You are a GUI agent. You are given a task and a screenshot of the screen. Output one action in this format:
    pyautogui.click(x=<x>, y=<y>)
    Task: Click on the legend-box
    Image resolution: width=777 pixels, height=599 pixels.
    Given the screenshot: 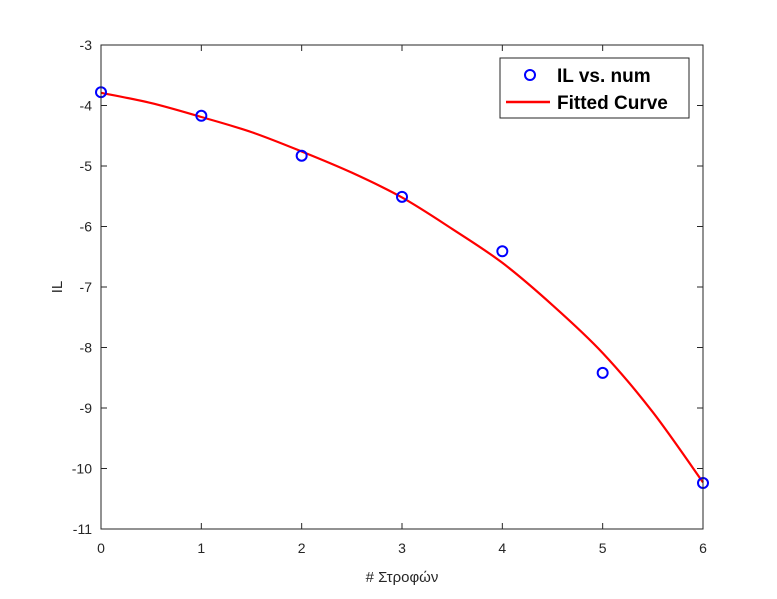 What is the action you would take?
    pyautogui.click(x=594, y=88)
    